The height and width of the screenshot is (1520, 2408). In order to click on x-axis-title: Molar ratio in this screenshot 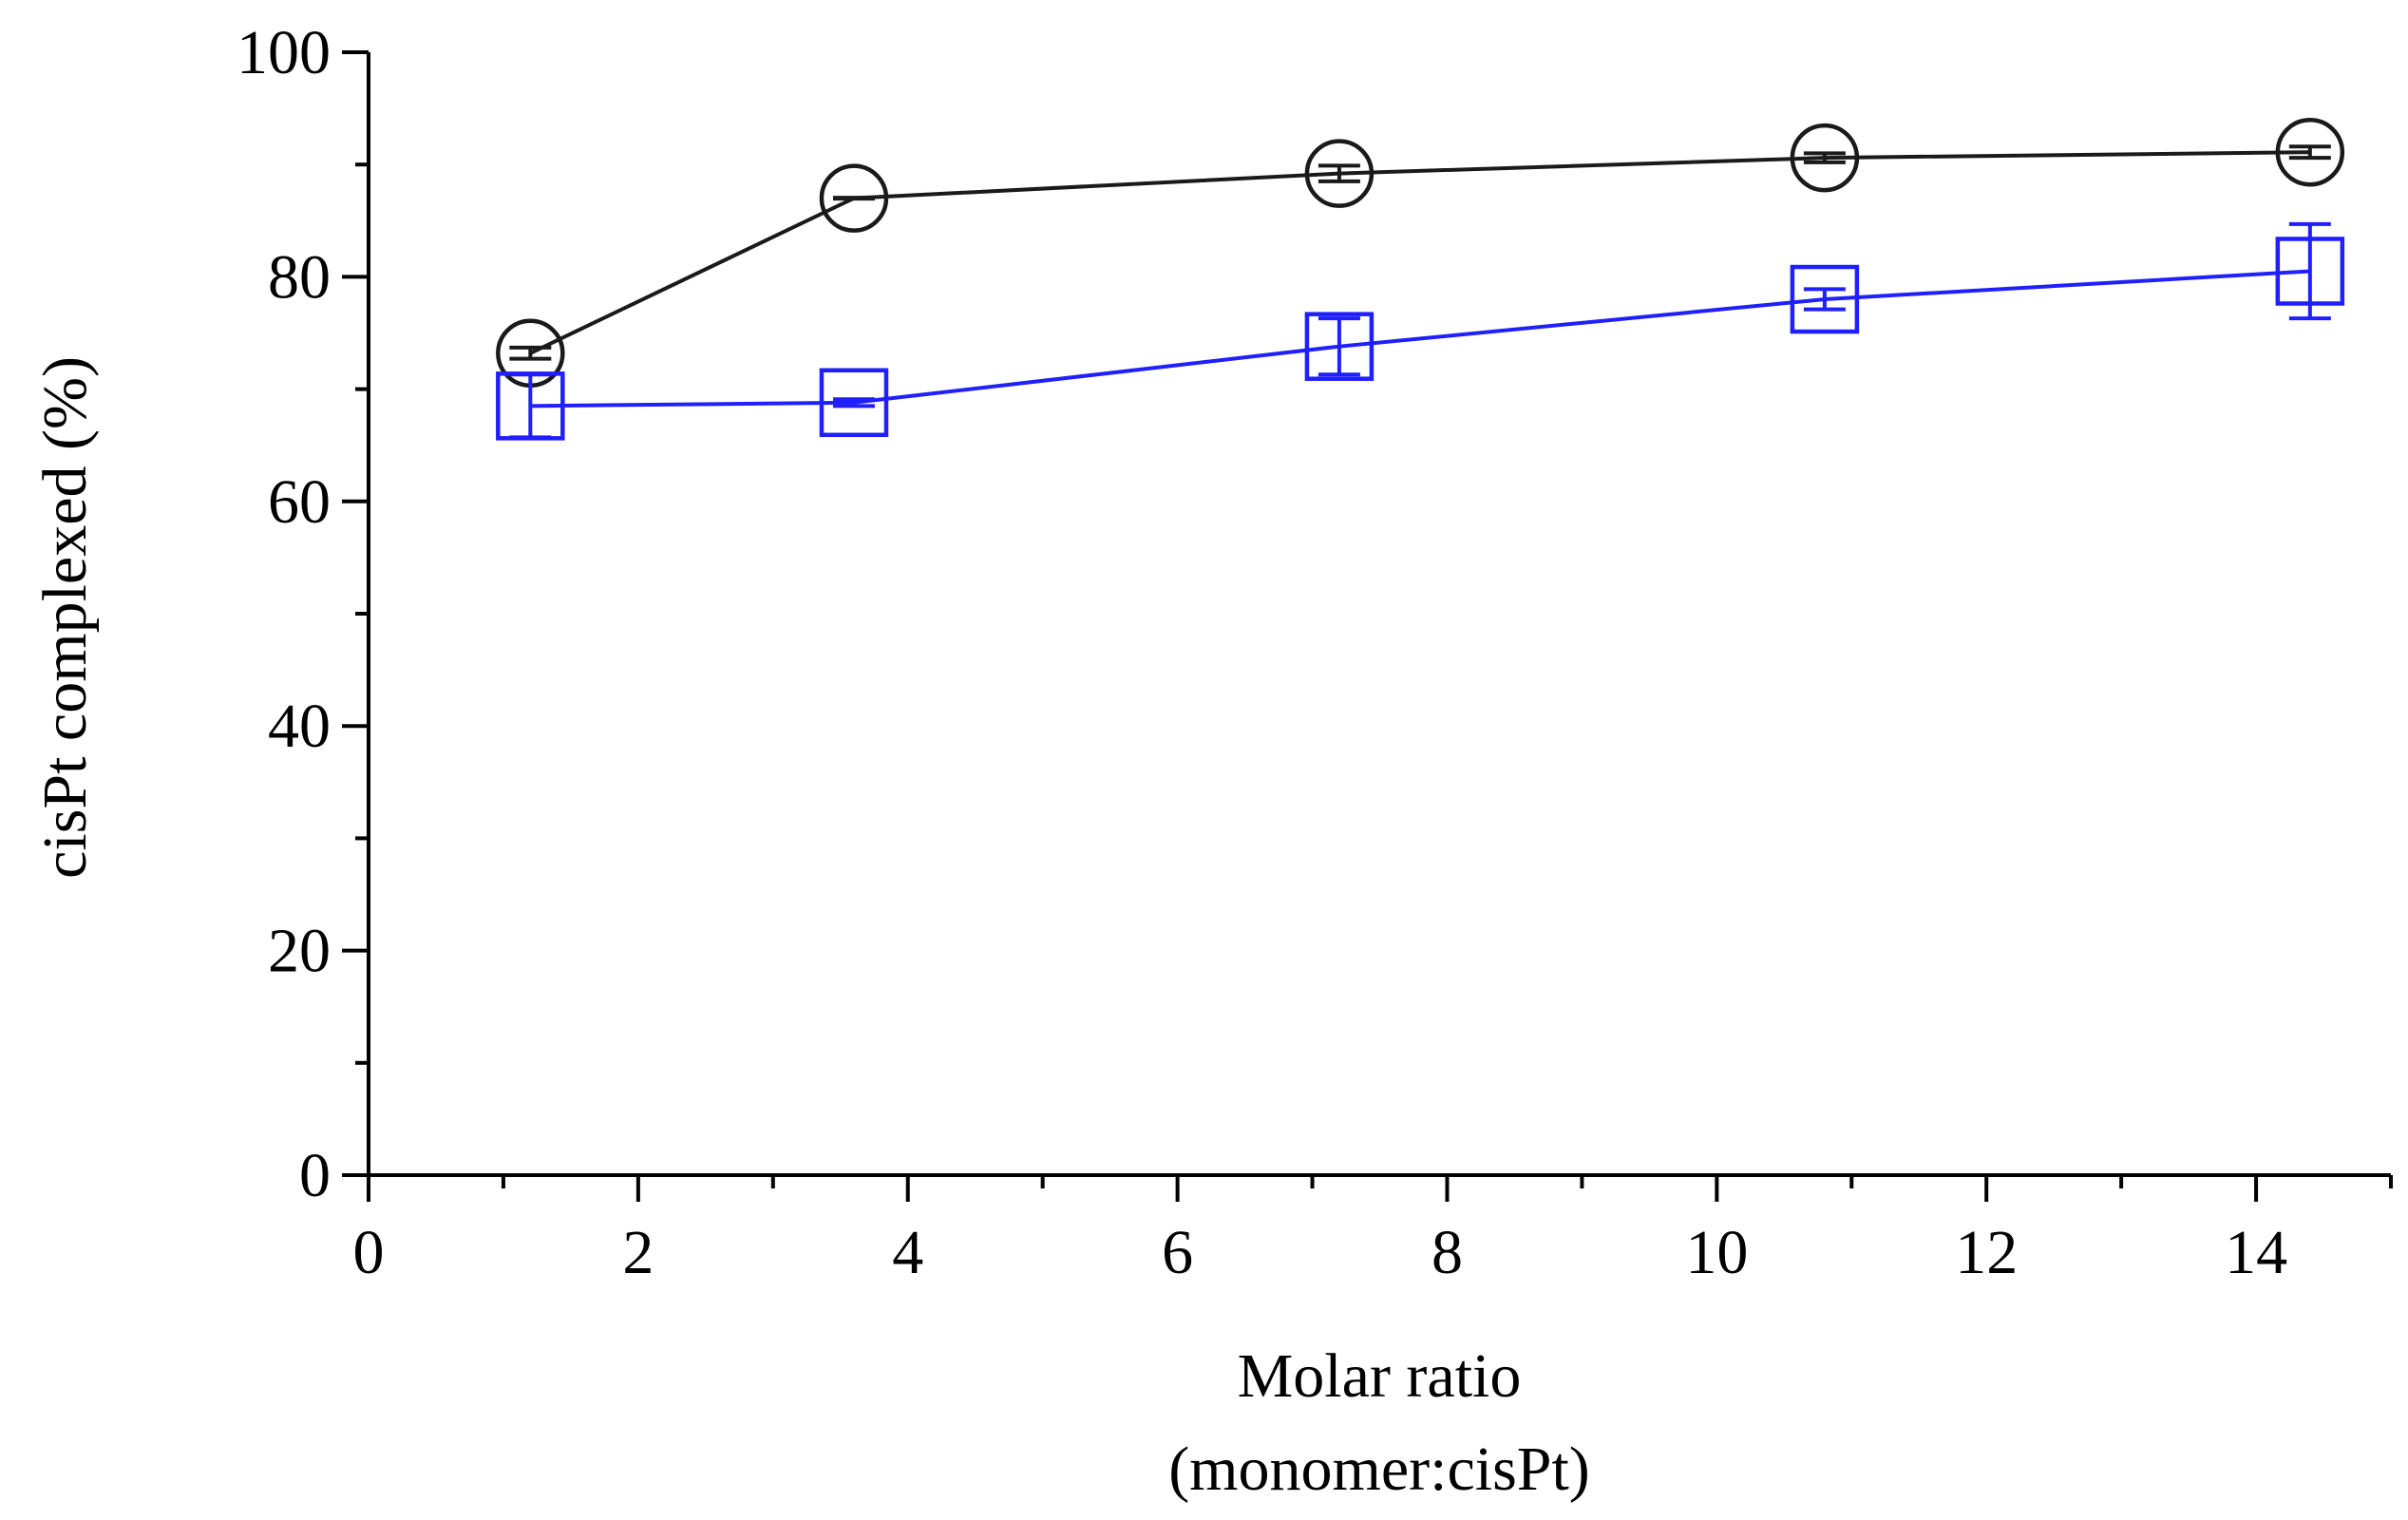, I will do `click(1380, 1376)`.